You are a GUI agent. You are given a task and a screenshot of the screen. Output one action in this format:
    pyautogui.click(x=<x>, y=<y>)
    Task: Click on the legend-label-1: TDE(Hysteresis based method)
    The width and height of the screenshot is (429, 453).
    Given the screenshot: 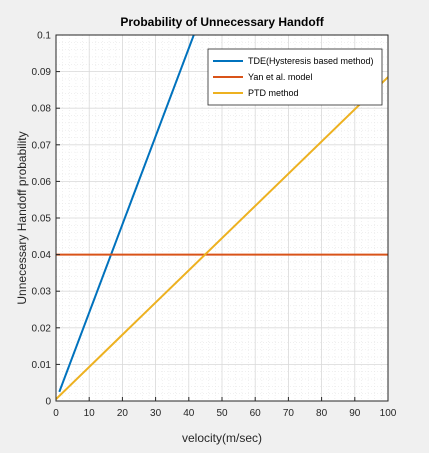 What is the action you would take?
    pyautogui.click(x=311, y=61)
    